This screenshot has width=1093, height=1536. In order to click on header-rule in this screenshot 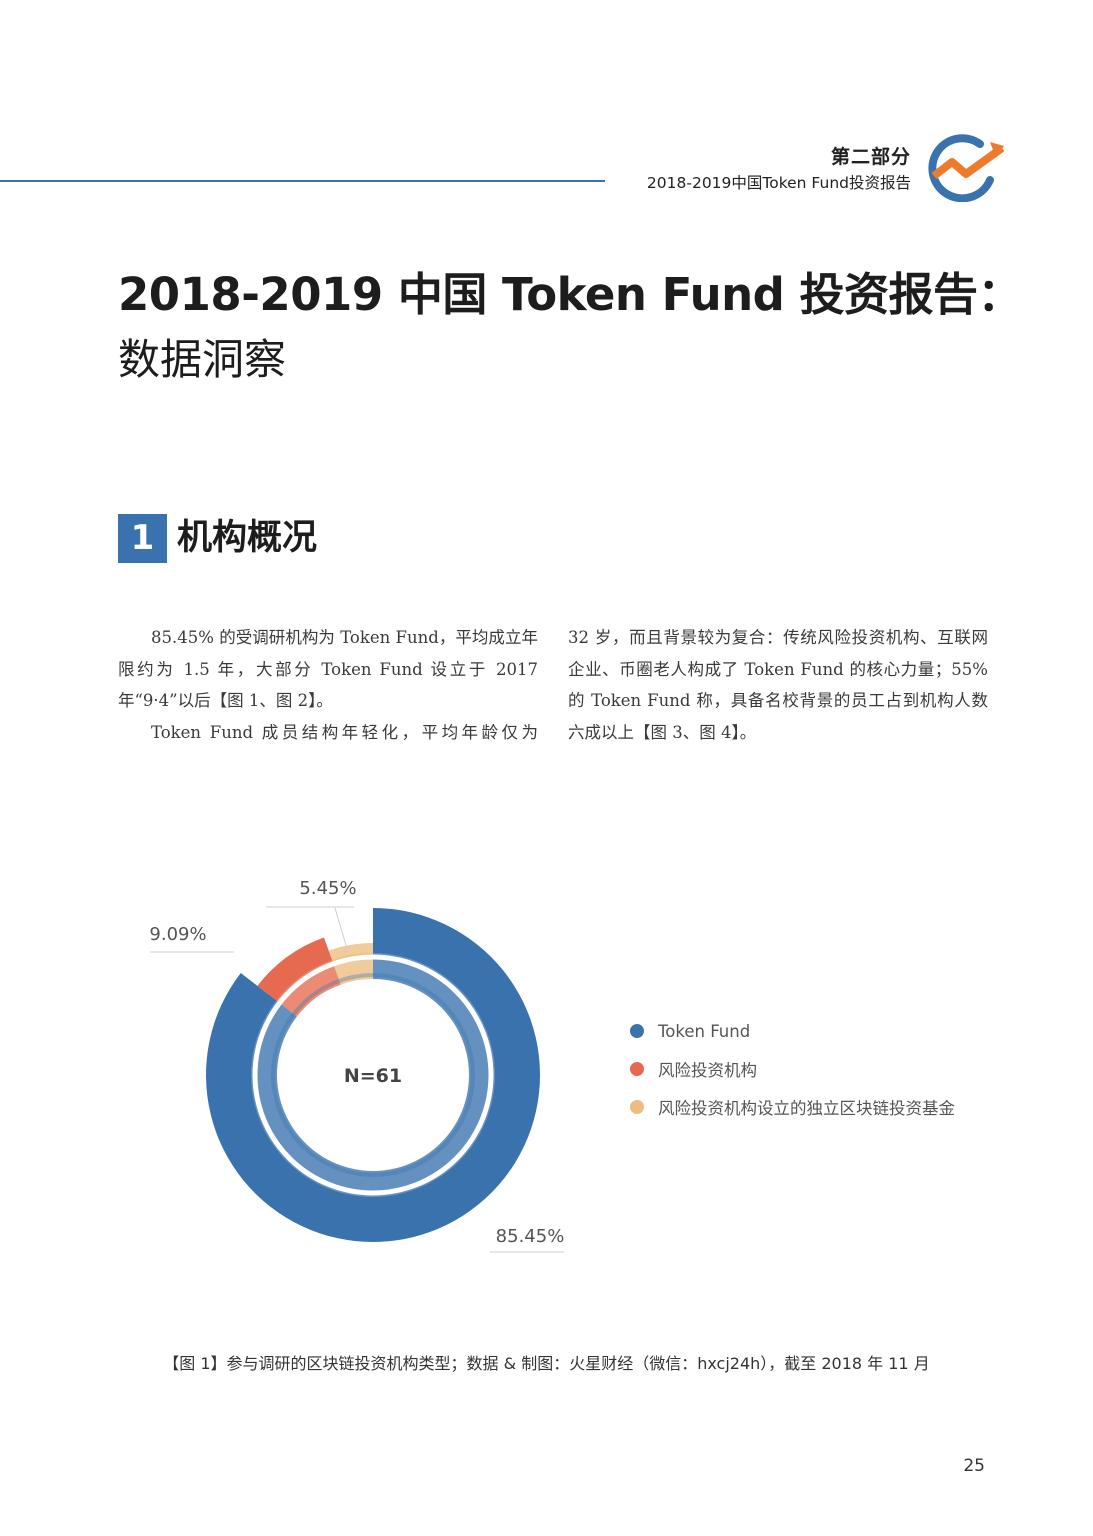, I will do `click(302, 181)`.